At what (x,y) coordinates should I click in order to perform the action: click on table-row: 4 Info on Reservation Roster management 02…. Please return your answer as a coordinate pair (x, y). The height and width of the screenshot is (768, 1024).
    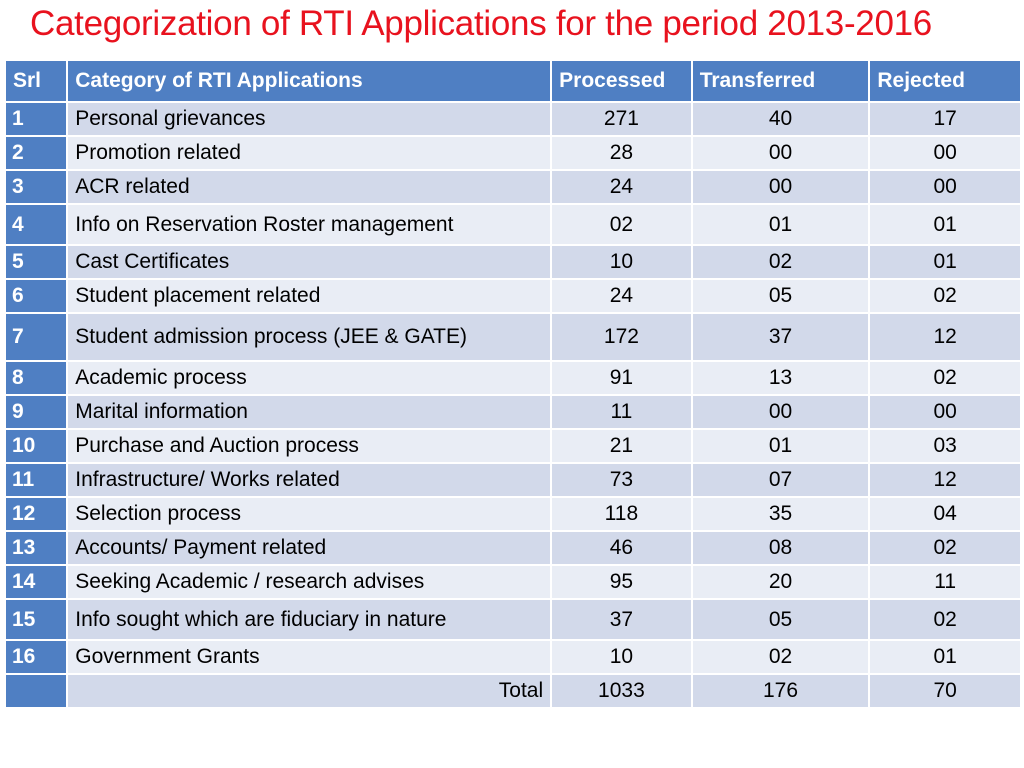
    Looking at the image, I should click on (513, 224).